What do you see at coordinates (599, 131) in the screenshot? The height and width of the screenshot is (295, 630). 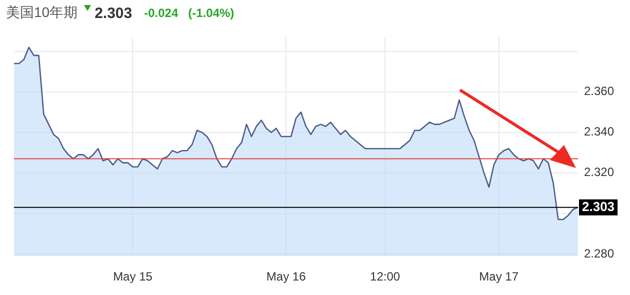 I see `y-tick-label: 2.340` at bounding box center [599, 131].